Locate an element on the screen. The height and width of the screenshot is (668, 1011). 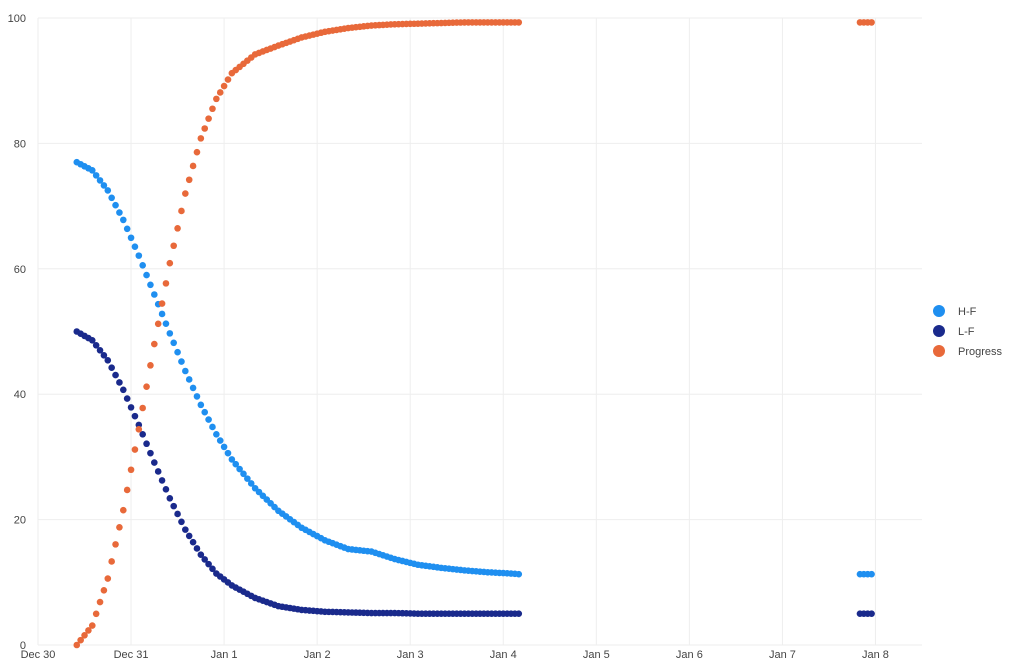
legend-item-progress: Progress is located at coordinates (968, 351).